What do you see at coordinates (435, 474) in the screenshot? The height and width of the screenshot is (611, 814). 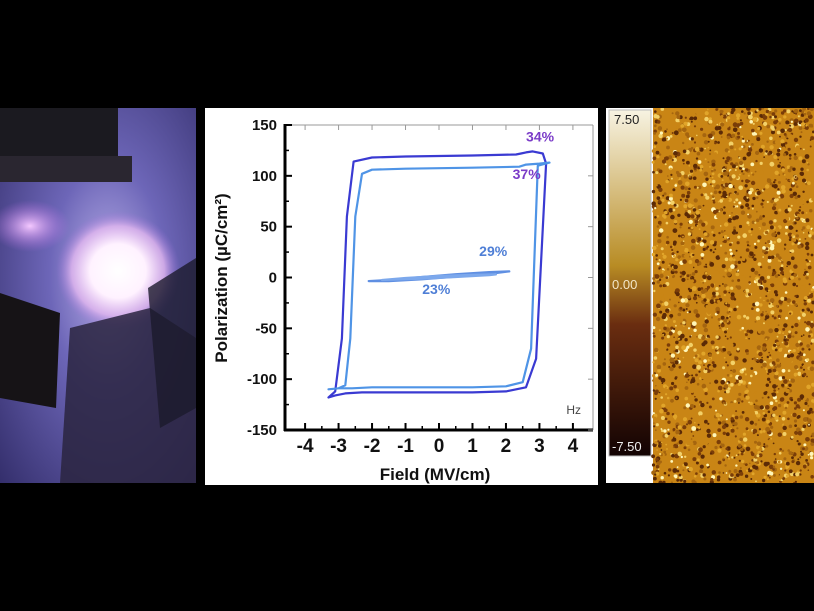 I see `x-axis-label: Field (MV/cm)` at bounding box center [435, 474].